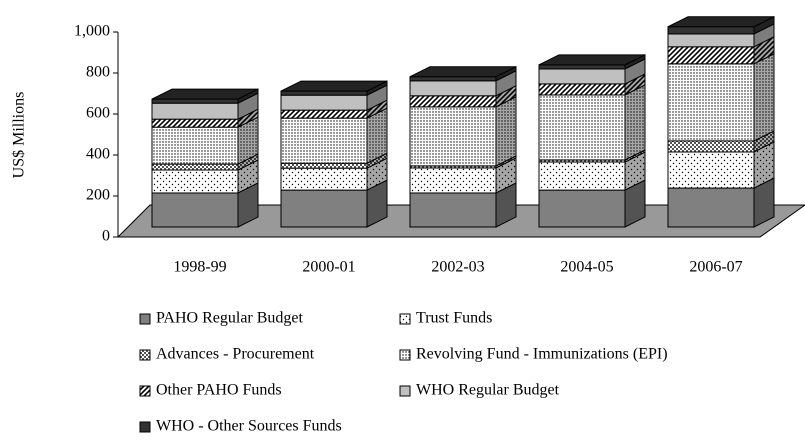 The image size is (805, 445). What do you see at coordinates (235, 354) in the screenshot?
I see `legend-label: Advances - Procurement` at bounding box center [235, 354].